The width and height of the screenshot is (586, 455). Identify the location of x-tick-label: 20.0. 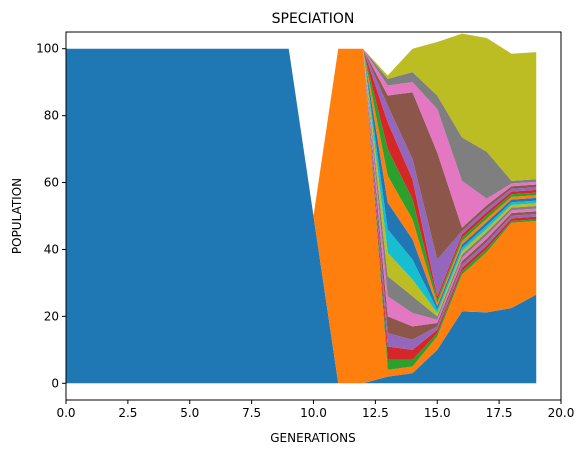
(561, 413).